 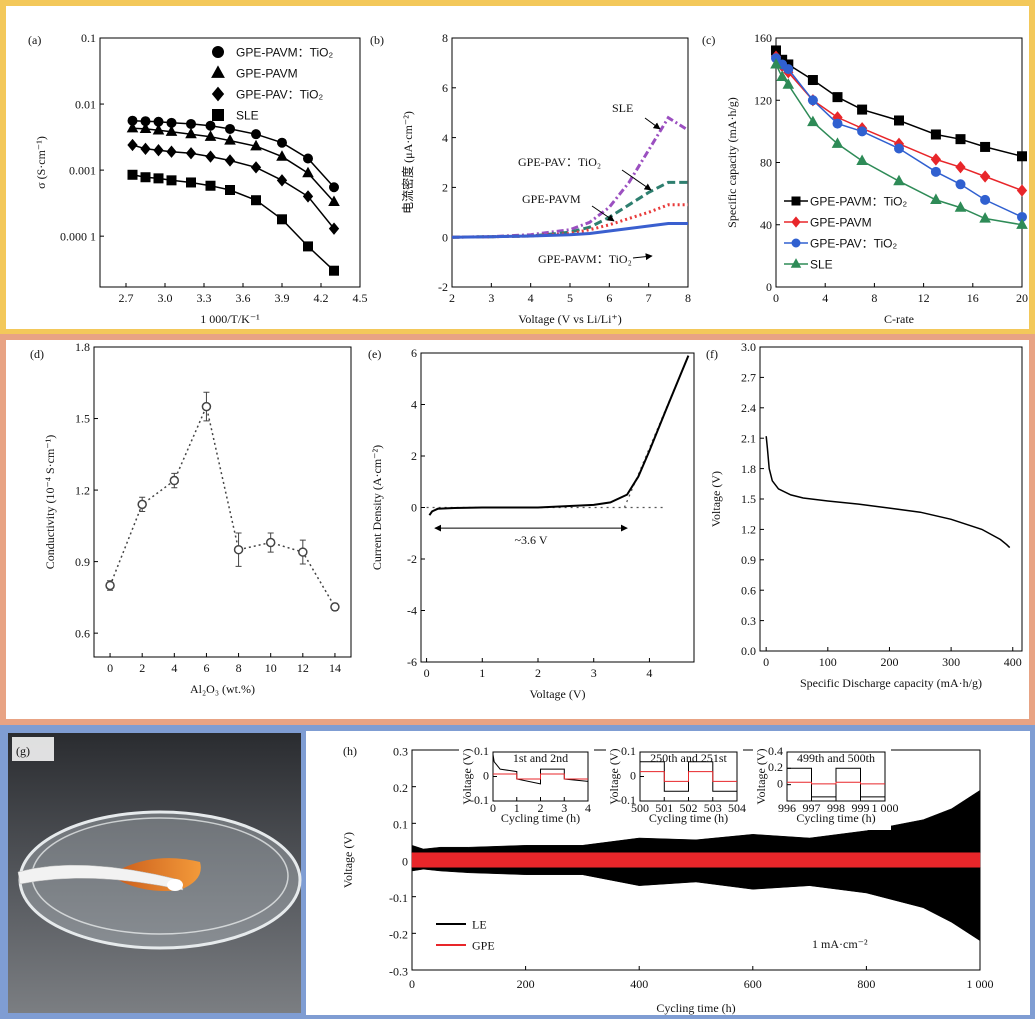 I want to click on x-tick-label: 4.2, so click(x=321, y=298).